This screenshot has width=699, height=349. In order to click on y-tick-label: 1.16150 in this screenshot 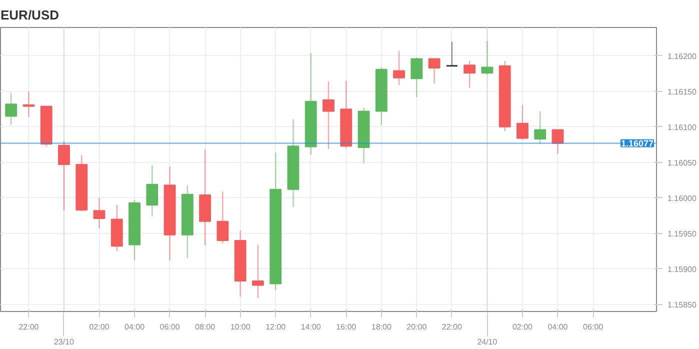, I will do `click(682, 91)`.